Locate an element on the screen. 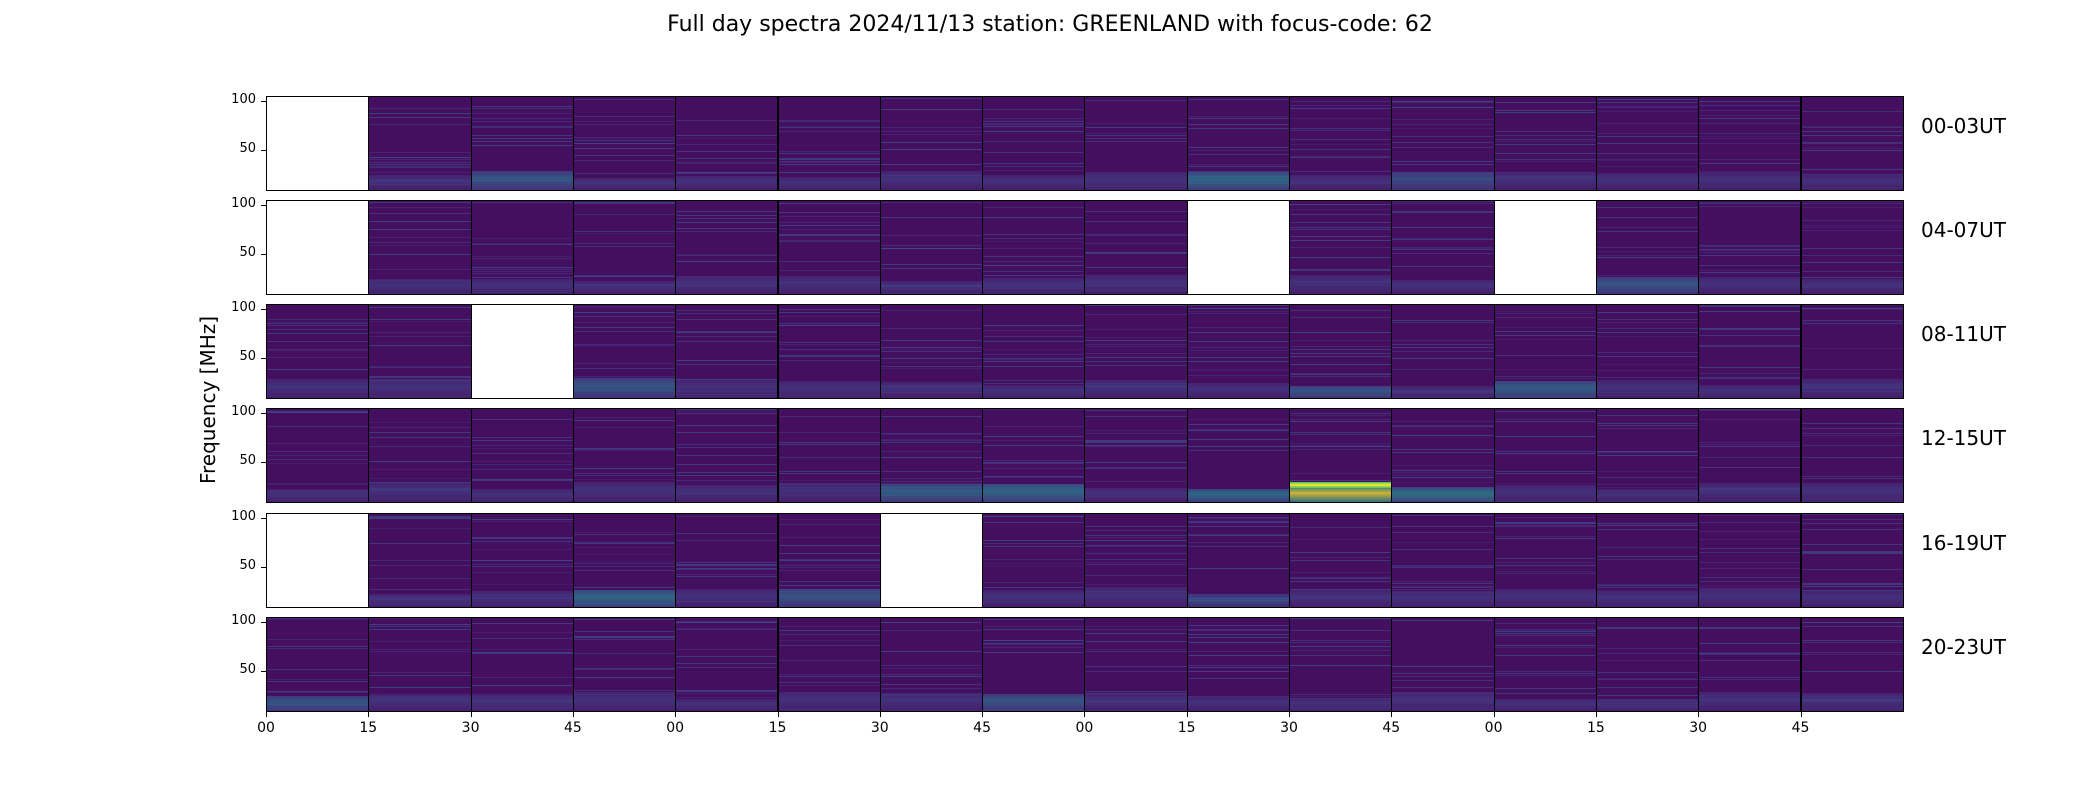 The width and height of the screenshot is (2100, 800). spectra-row is located at coordinates (1085, 664).